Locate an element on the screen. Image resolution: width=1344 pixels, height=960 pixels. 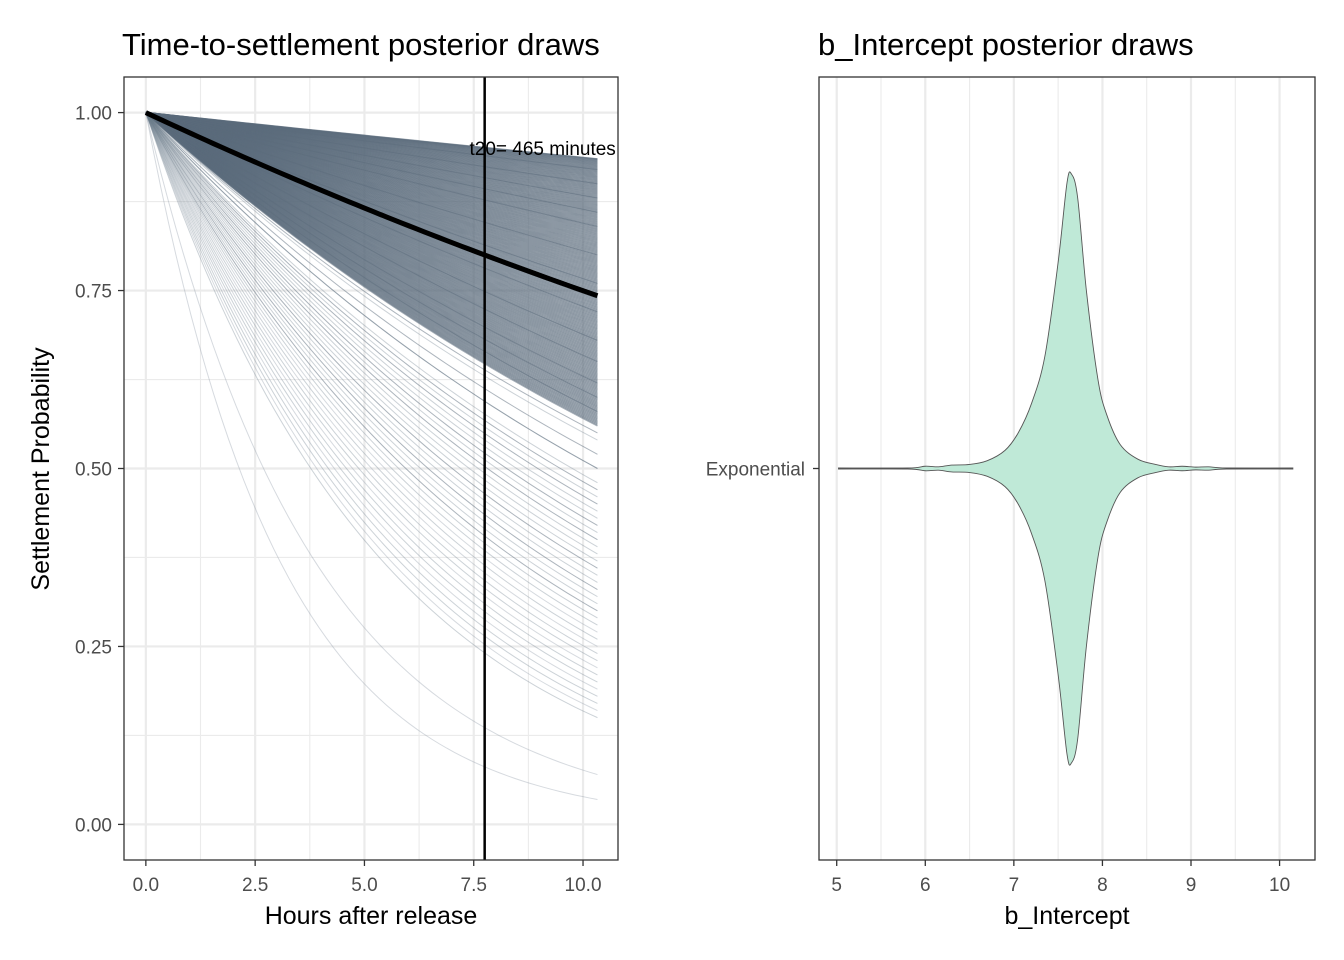
right-x-tick-label: 6 is located at coordinates (925, 885).